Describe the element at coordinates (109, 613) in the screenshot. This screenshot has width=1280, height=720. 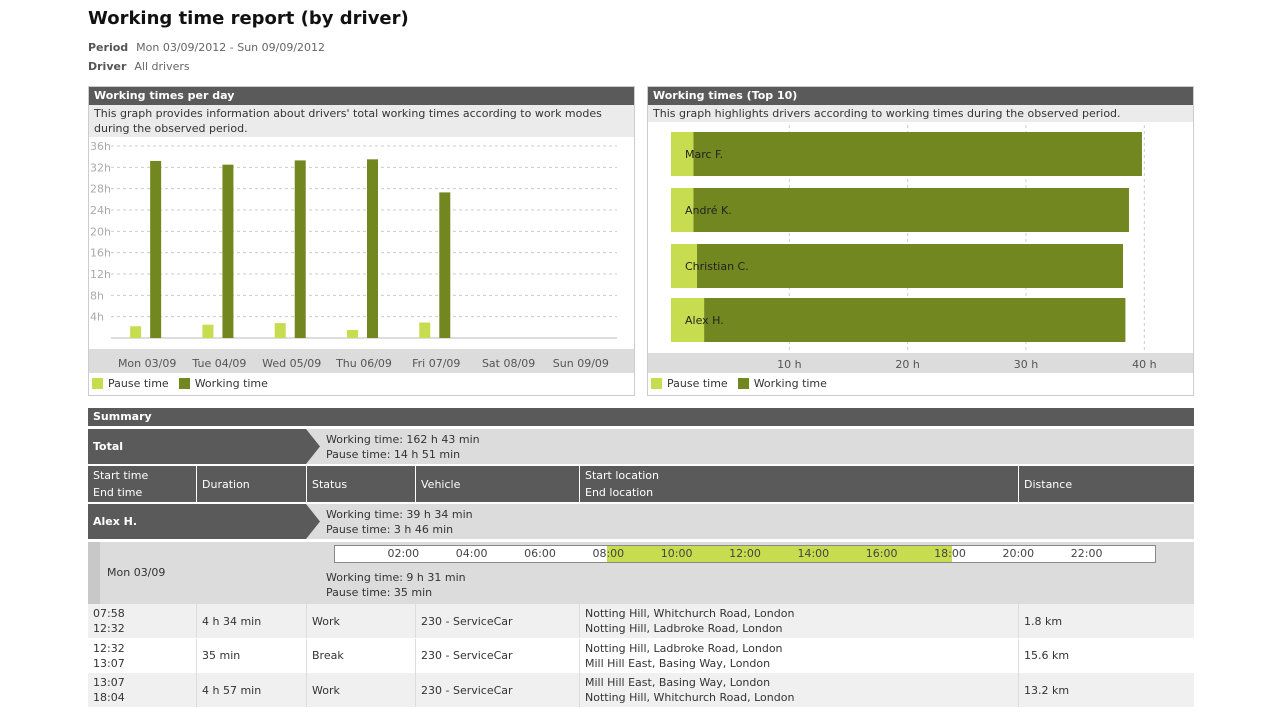
I see `cell-text: 07:58` at that location.